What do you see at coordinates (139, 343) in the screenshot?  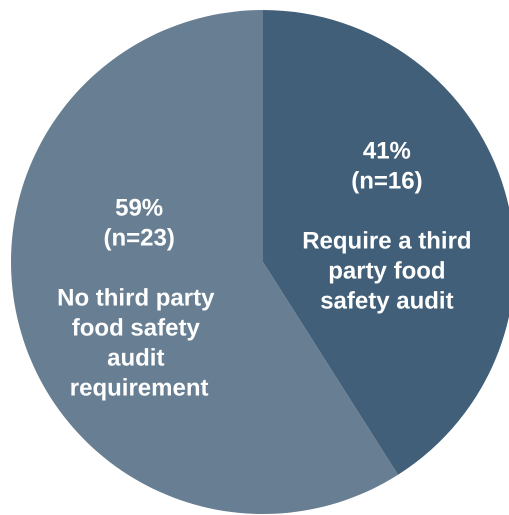 I see `slice-label: No third party food safety audit requirement` at bounding box center [139, 343].